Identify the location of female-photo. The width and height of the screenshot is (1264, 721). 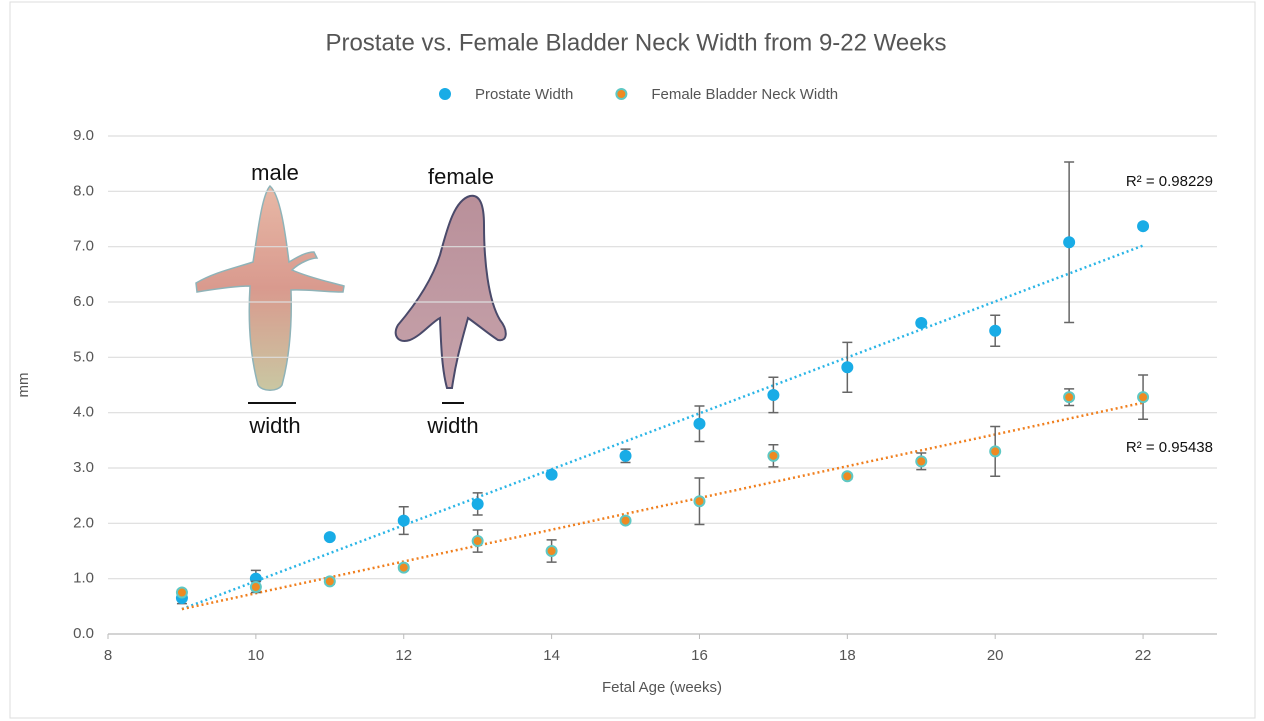
(450, 291).